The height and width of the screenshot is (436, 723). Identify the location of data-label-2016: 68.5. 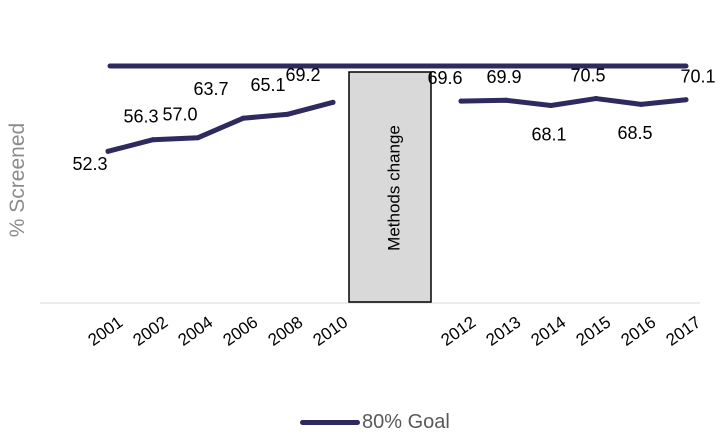
(634, 133).